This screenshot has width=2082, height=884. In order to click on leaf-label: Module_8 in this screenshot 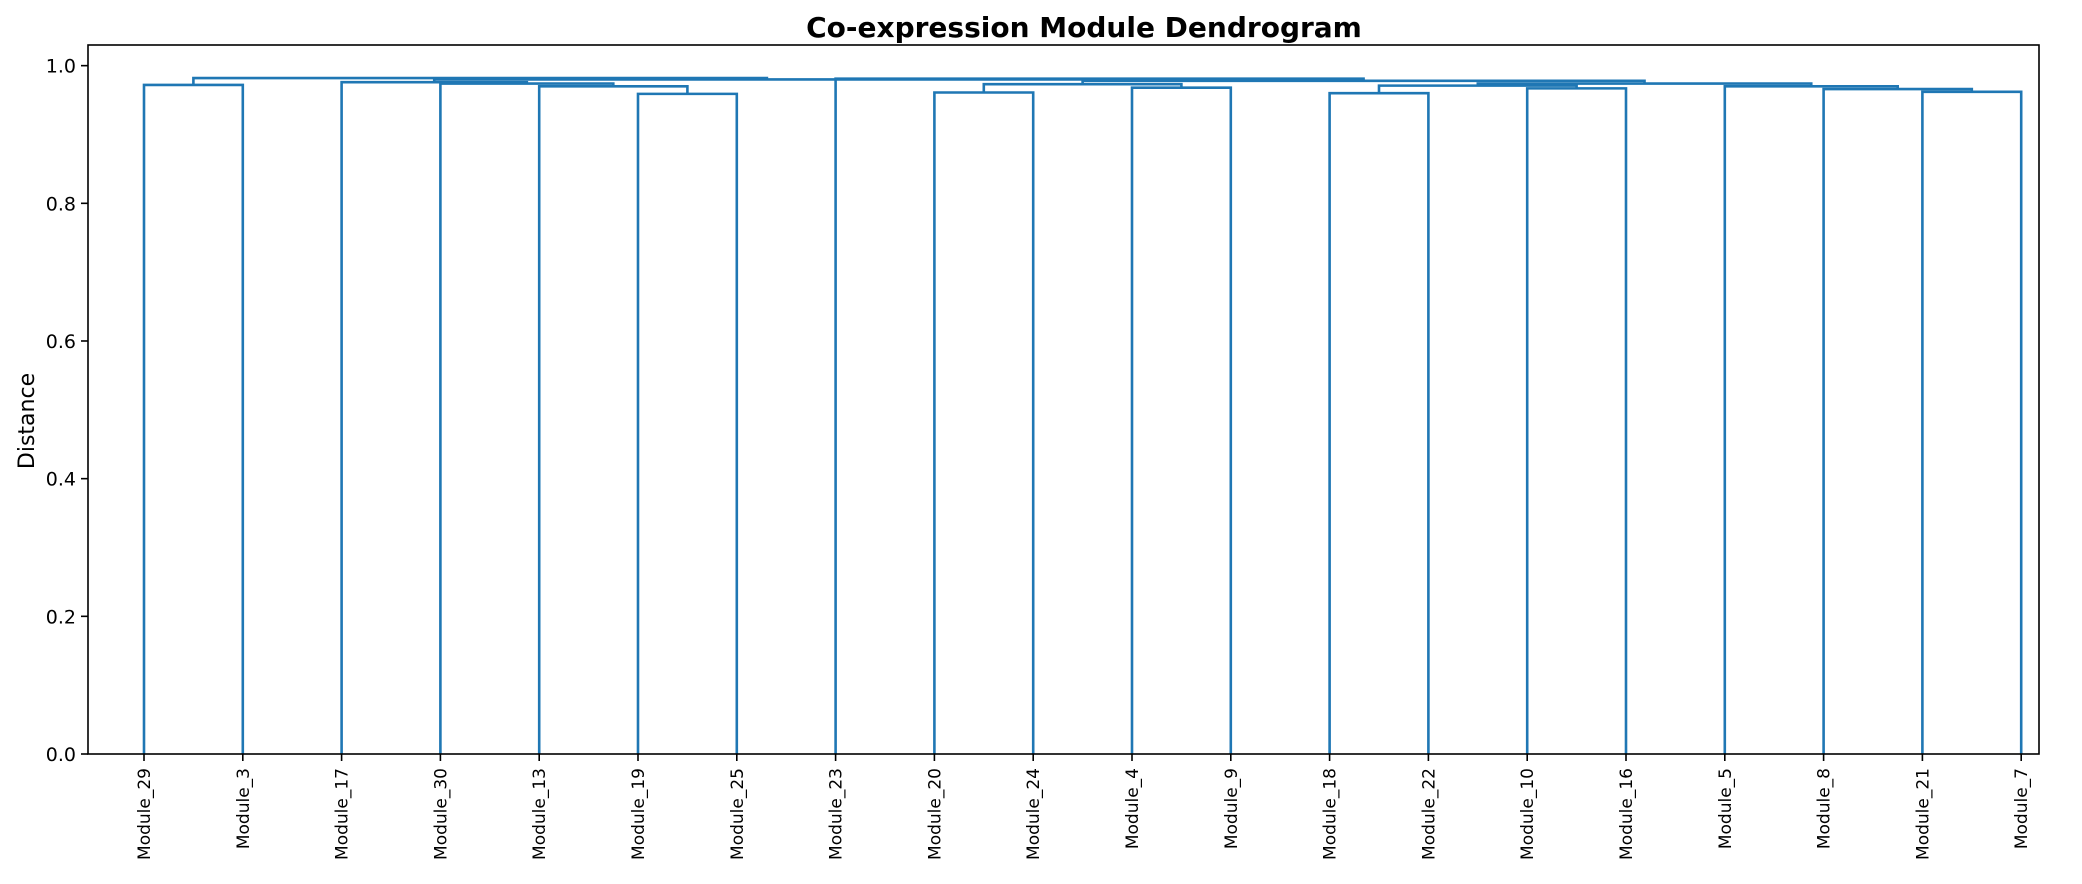, I will do `click(1825, 808)`.